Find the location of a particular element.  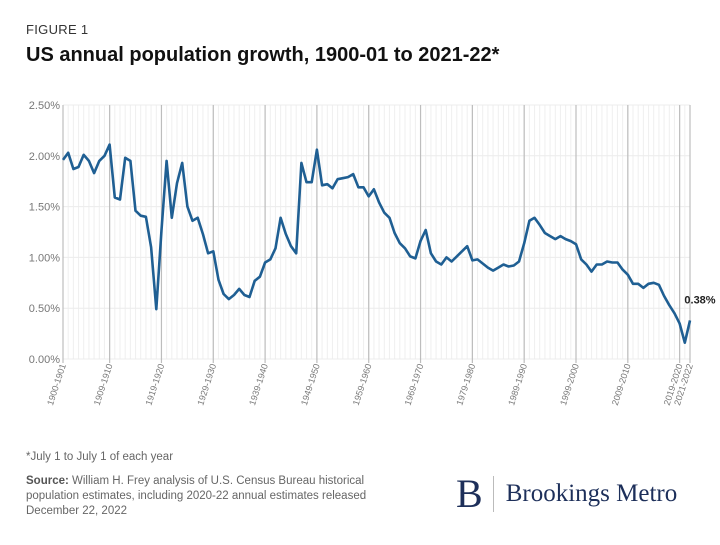

x-tick-label: 1999-2000 is located at coordinates (569, 385).